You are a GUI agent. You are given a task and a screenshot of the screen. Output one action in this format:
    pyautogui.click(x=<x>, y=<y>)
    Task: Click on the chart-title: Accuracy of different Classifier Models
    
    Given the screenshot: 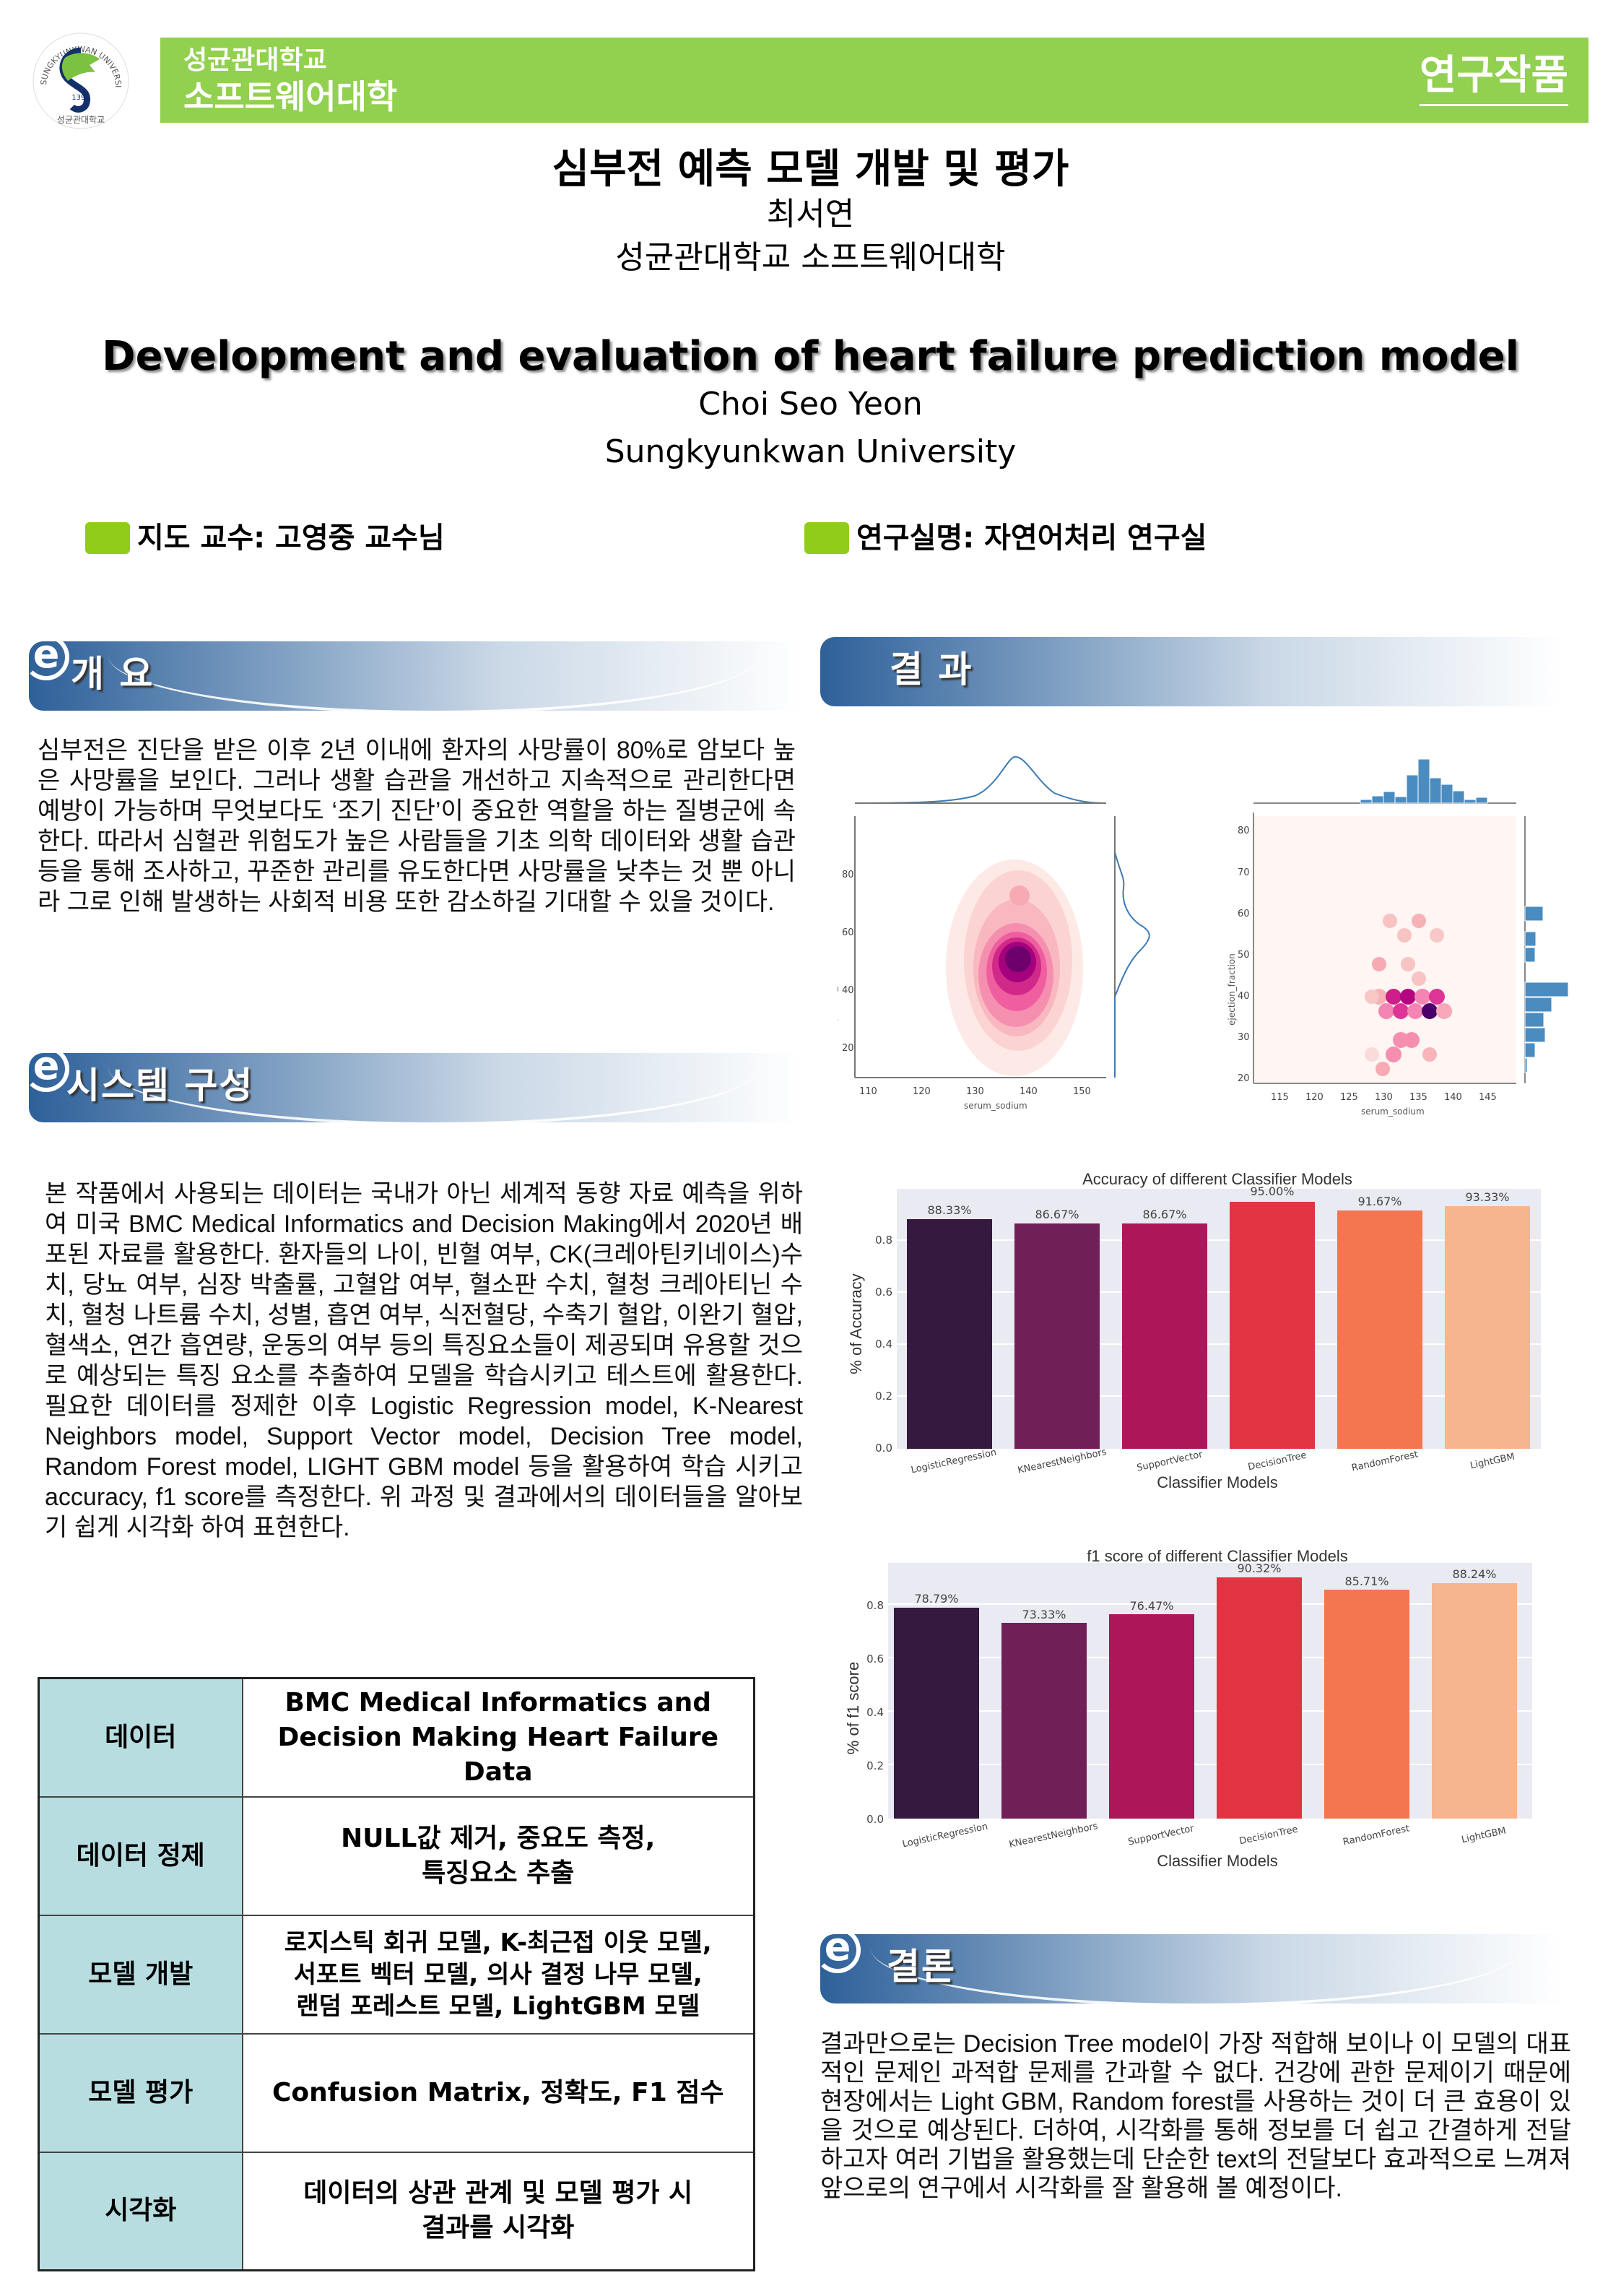 What is the action you would take?
    pyautogui.click(x=1217, y=1179)
    